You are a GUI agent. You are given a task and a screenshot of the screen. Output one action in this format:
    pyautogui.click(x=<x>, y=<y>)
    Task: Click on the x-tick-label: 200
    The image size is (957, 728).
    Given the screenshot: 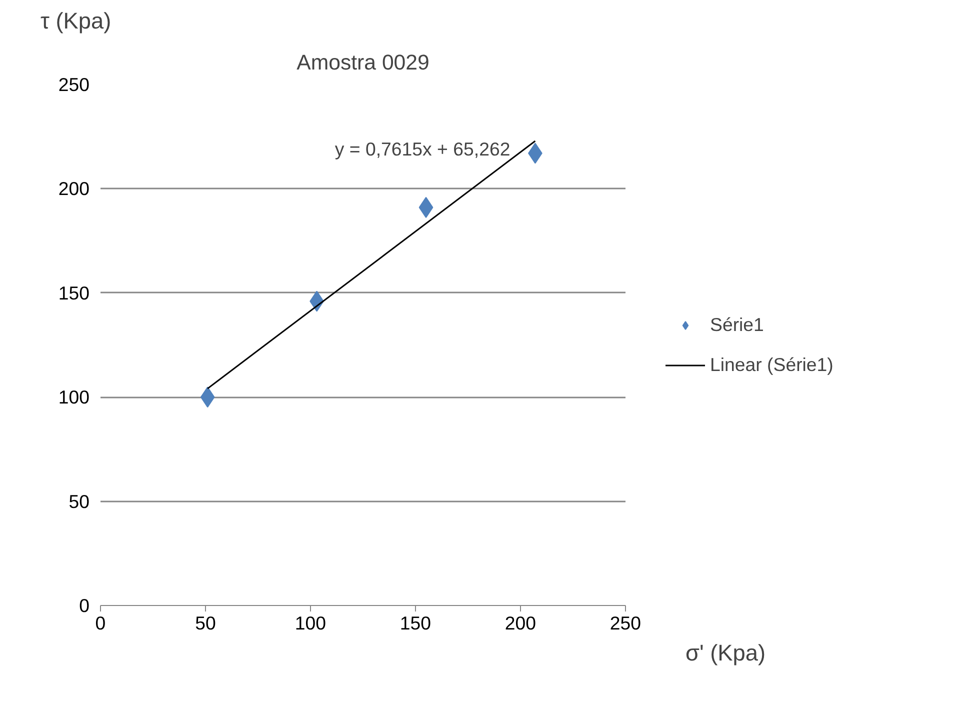 What is the action you would take?
    pyautogui.click(x=520, y=623)
    